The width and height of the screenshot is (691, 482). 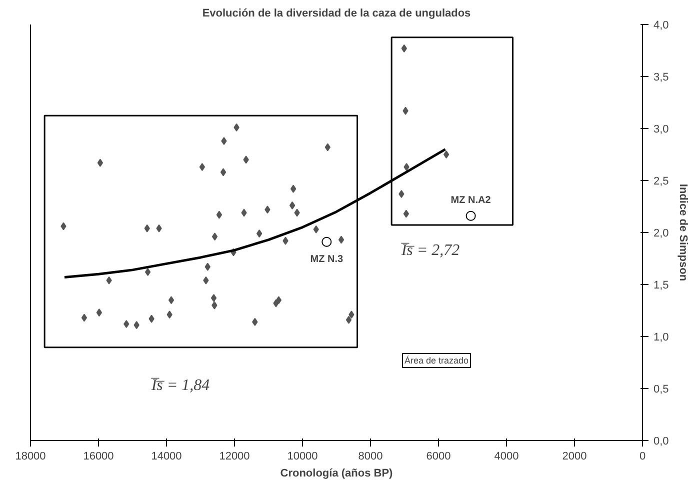 I want to click on x-tick-label: 8000, so click(x=370, y=456).